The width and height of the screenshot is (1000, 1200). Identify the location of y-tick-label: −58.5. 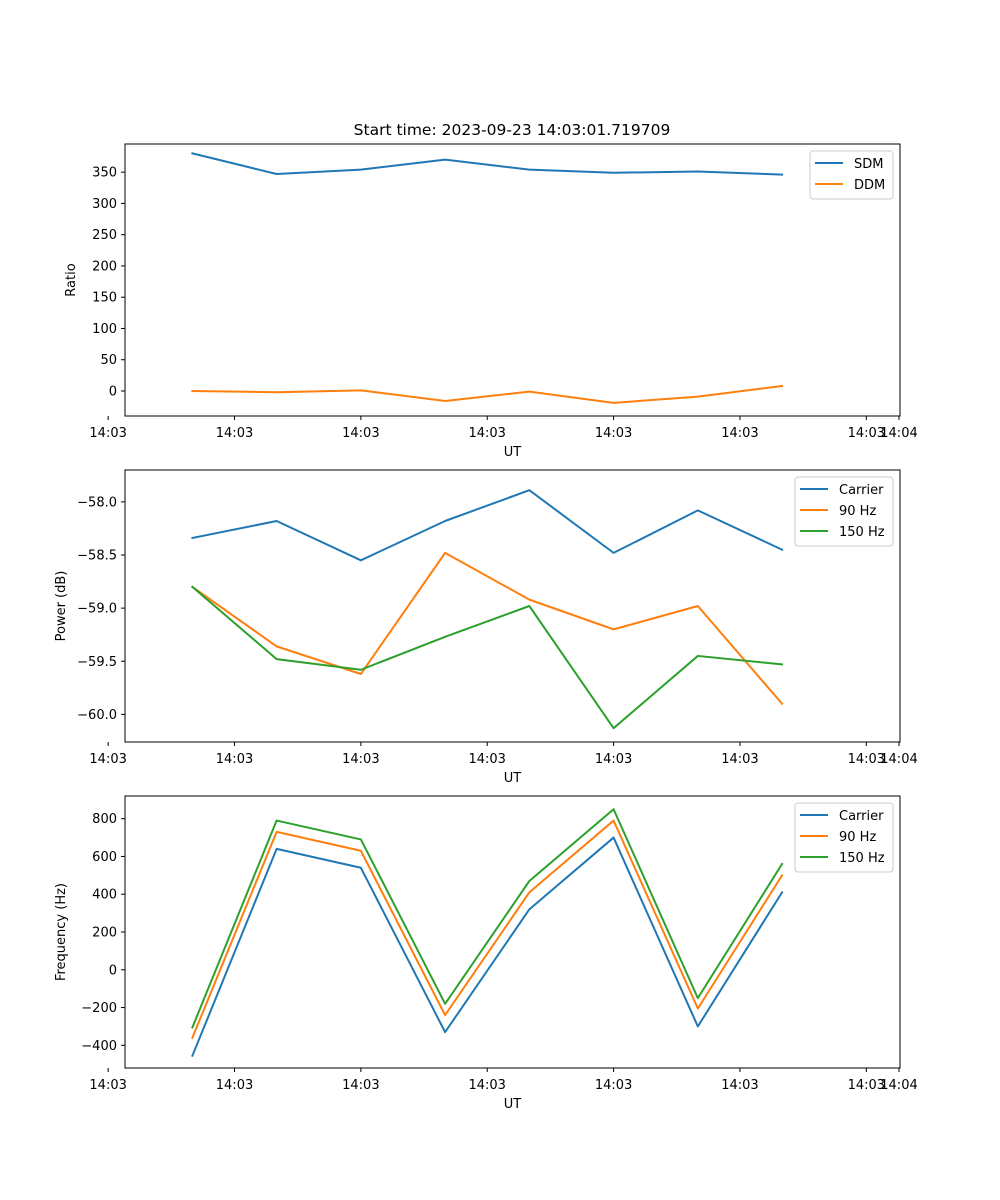
(97, 556).